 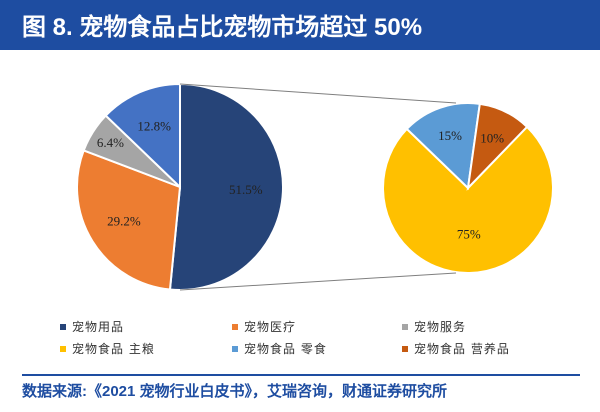 I want to click on legend-label: 宠物食品 营养品, so click(x=462, y=349).